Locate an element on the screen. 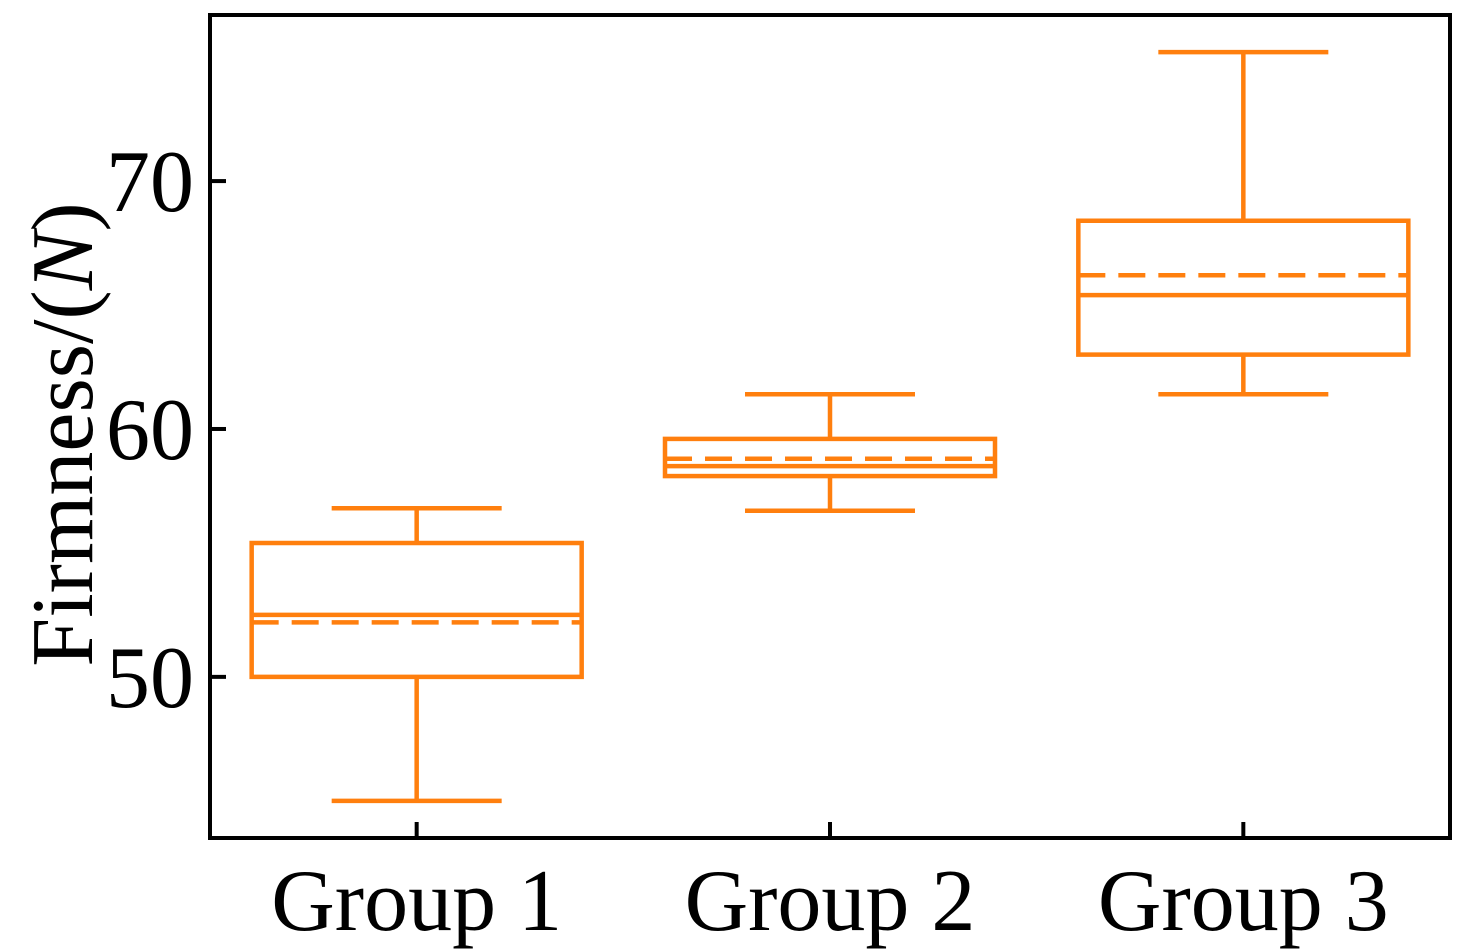  y-axis-label: Firmness/(N) is located at coordinates (63, 434).